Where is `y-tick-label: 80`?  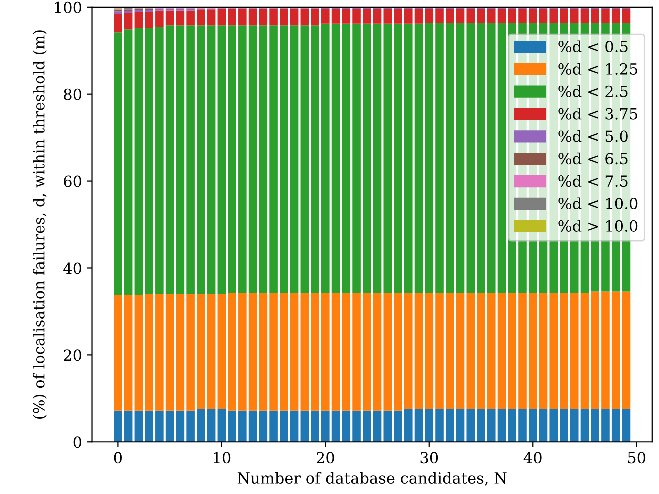
y-tick-label: 80 is located at coordinates (73, 94).